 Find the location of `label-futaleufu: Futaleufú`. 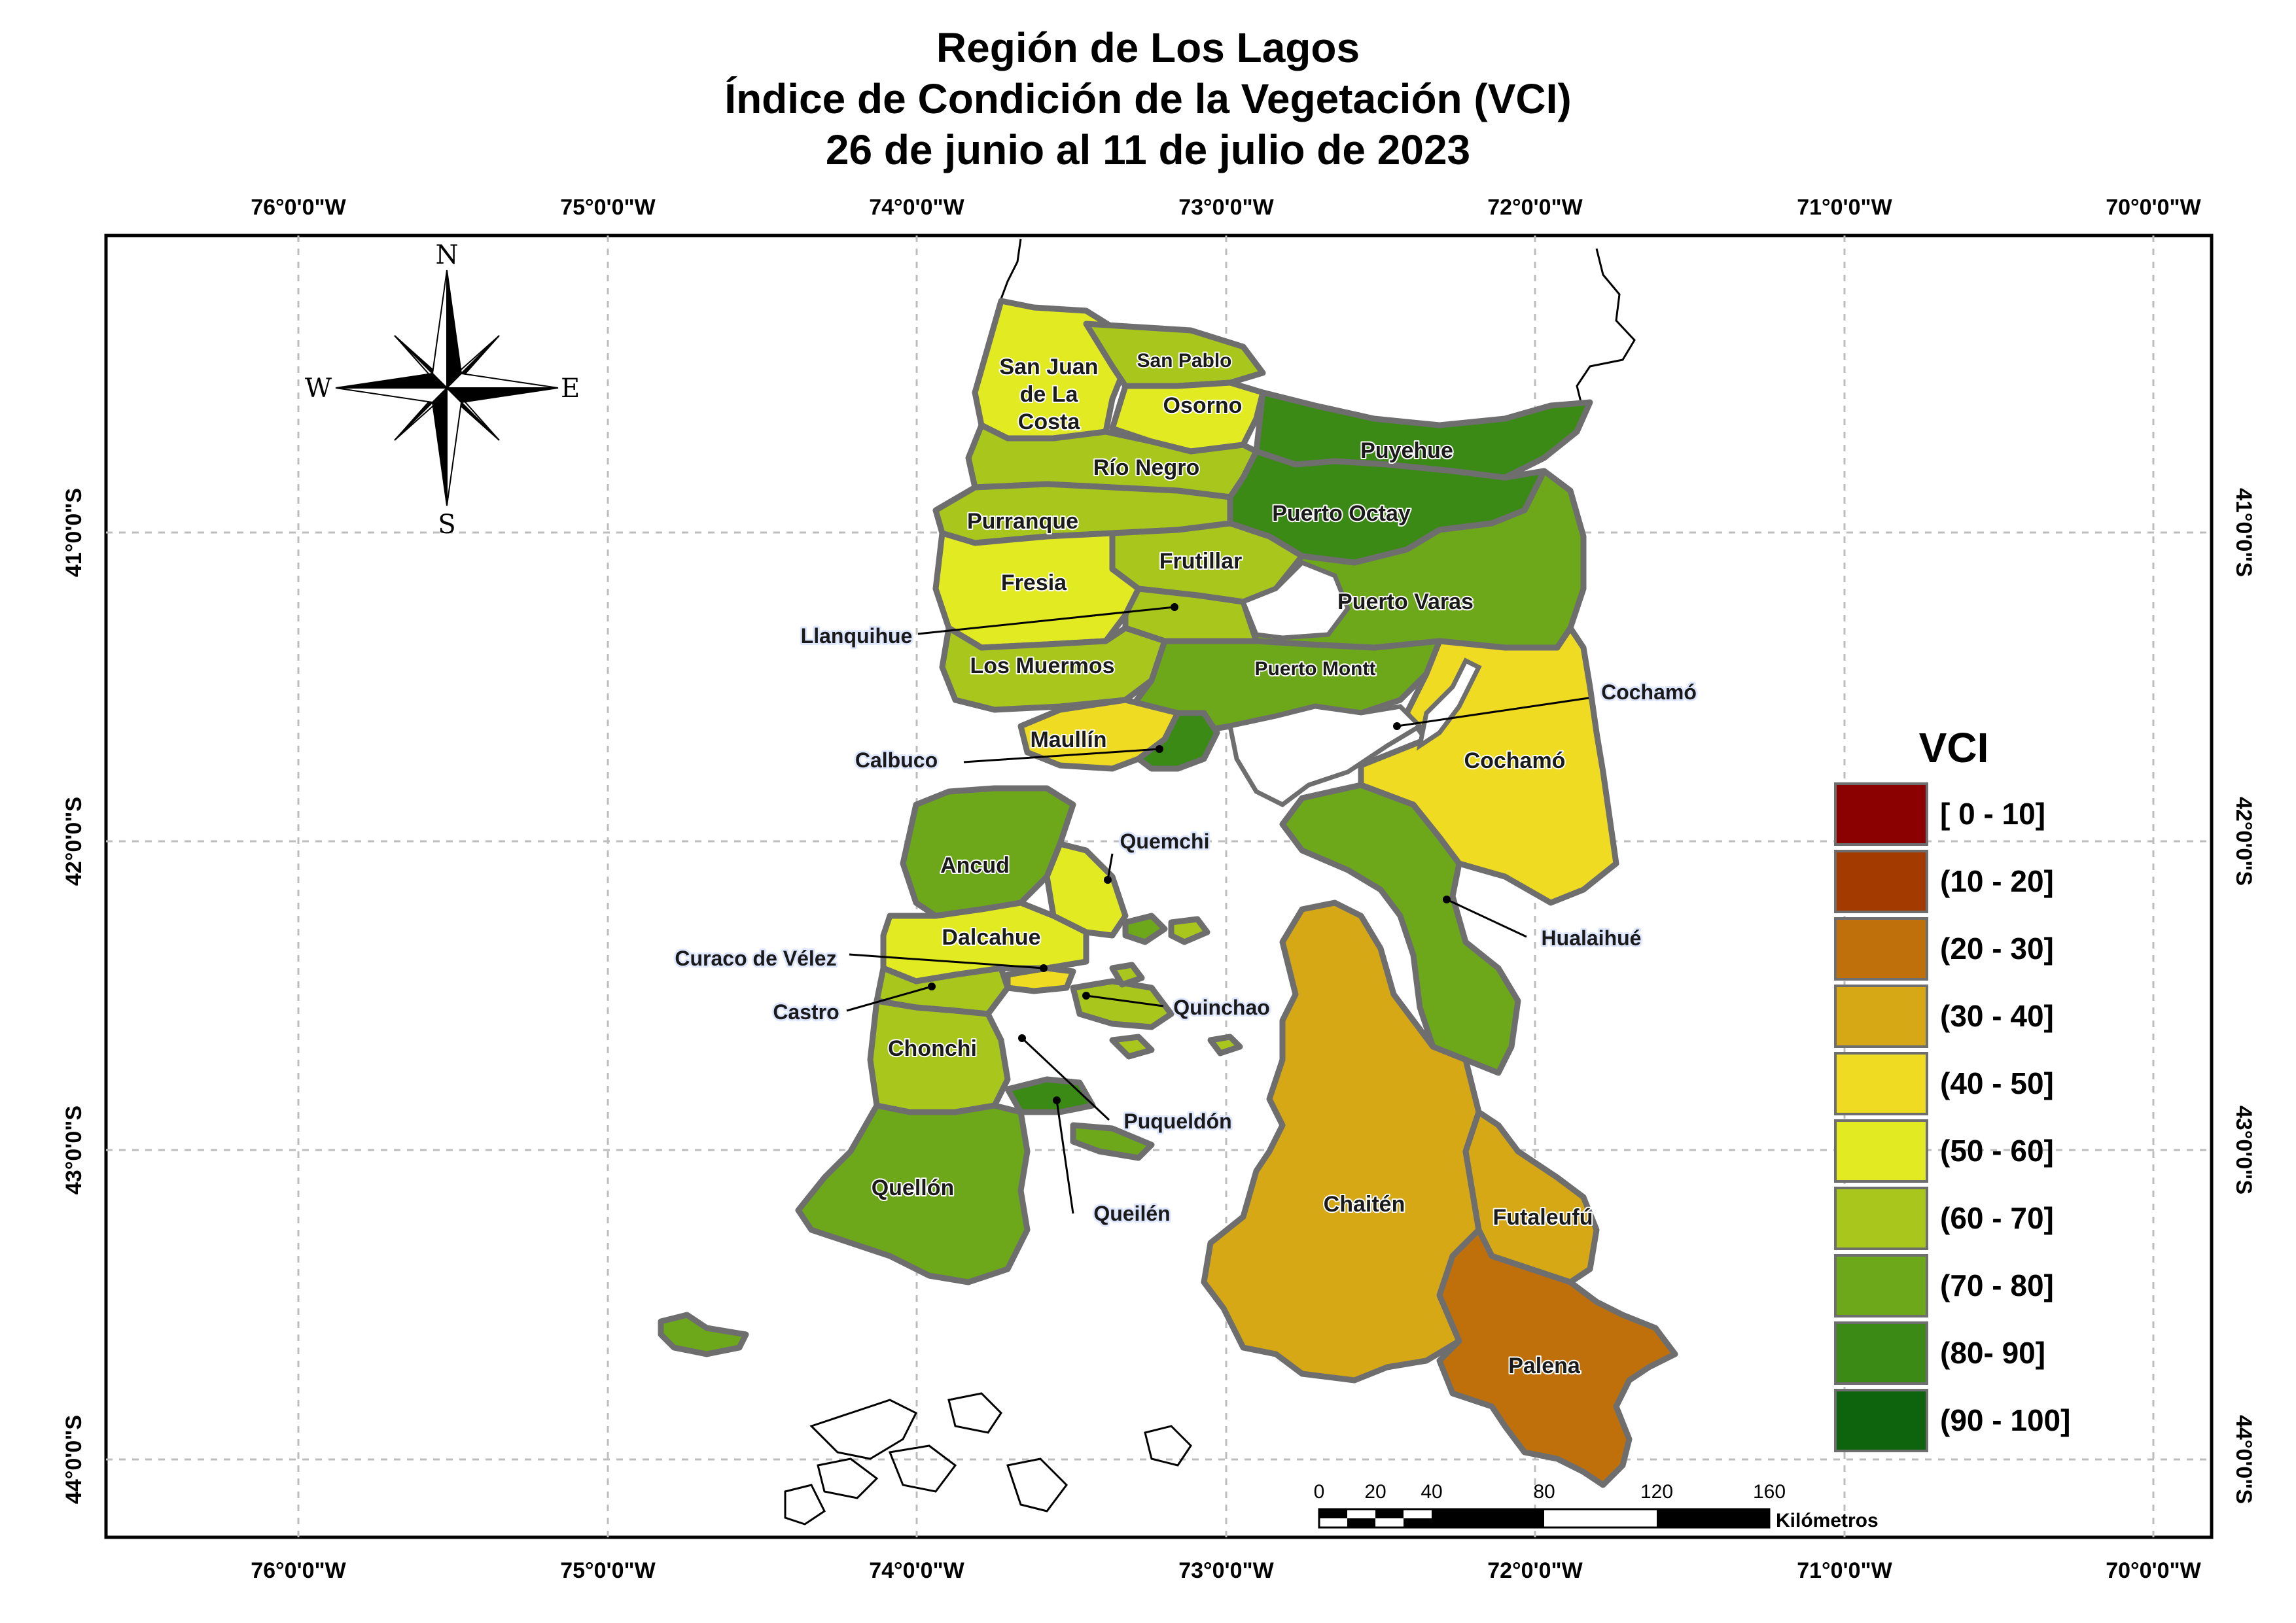

label-futaleufu: Futaleufú is located at coordinates (1543, 1217).